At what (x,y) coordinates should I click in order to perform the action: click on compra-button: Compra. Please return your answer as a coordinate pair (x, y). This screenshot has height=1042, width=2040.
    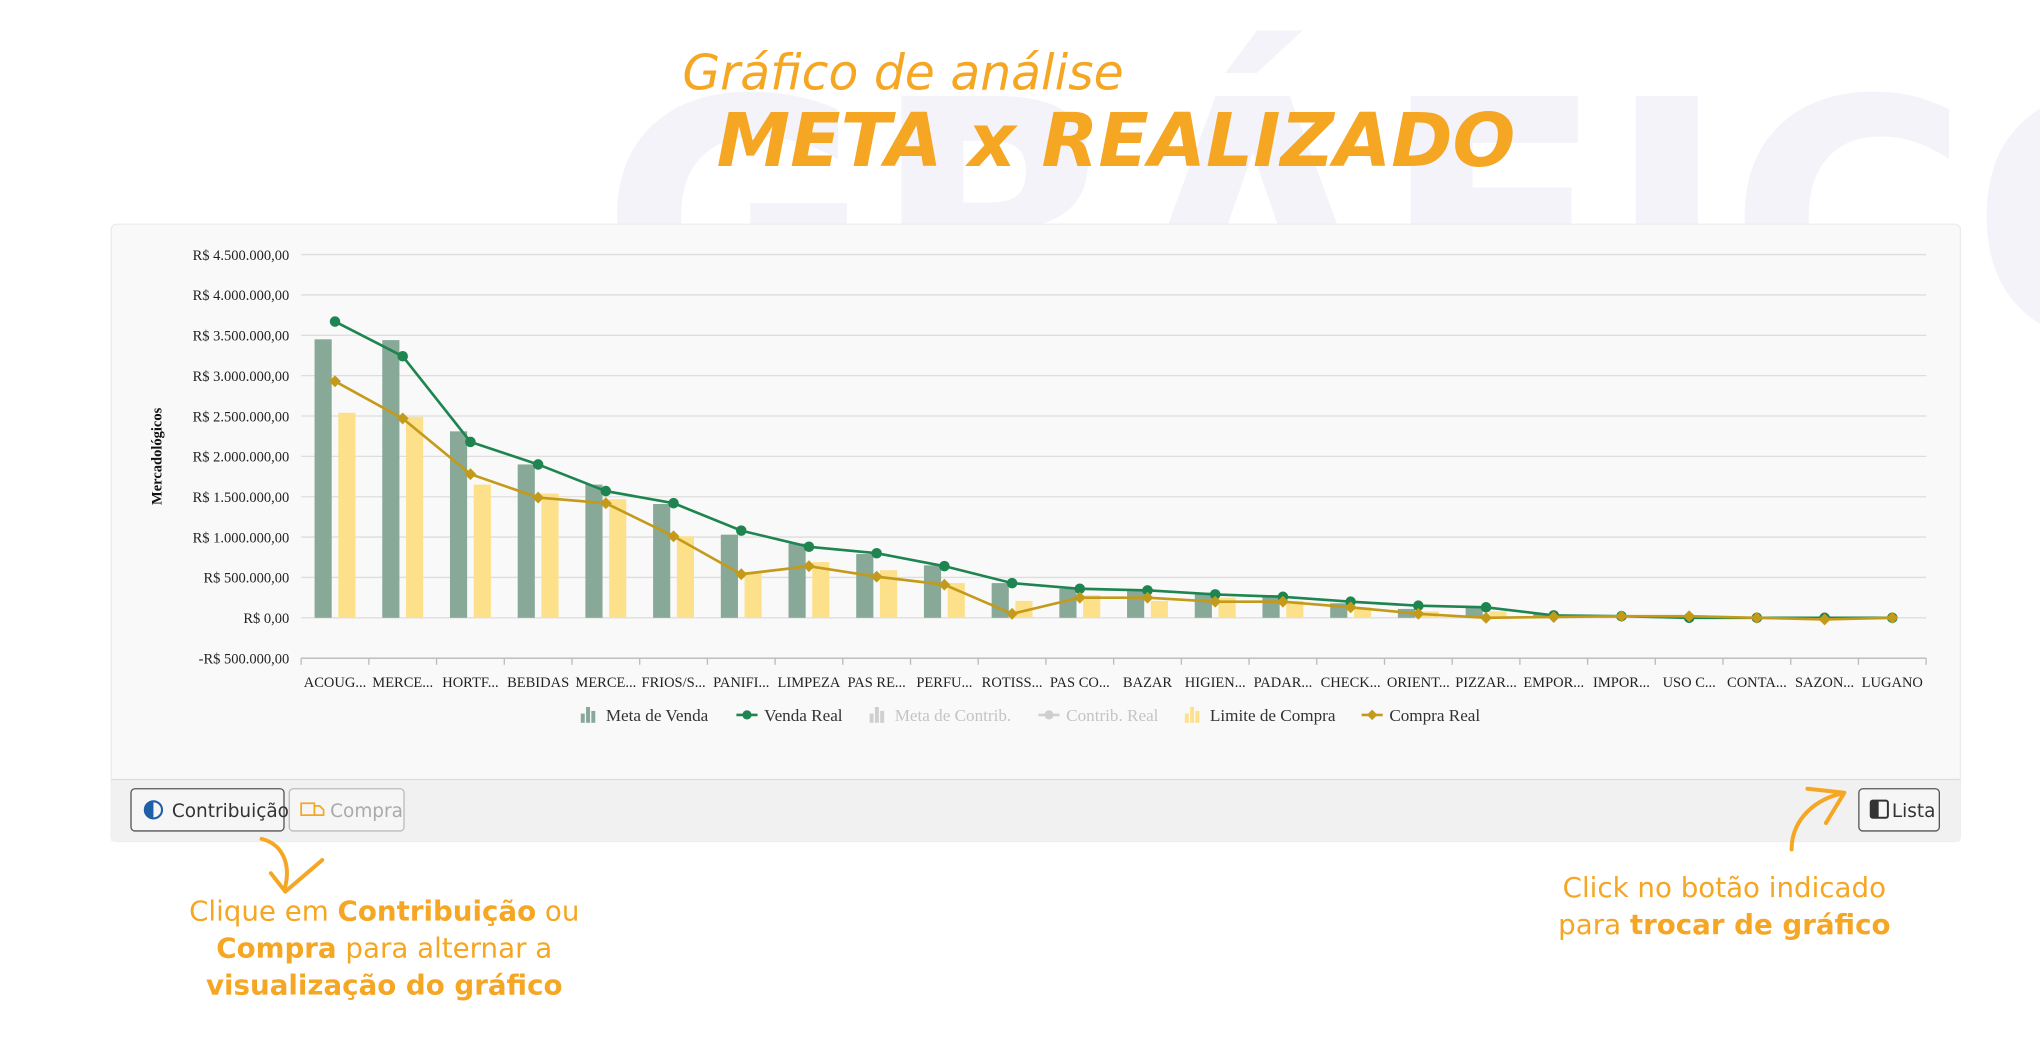
    Looking at the image, I should click on (346, 810).